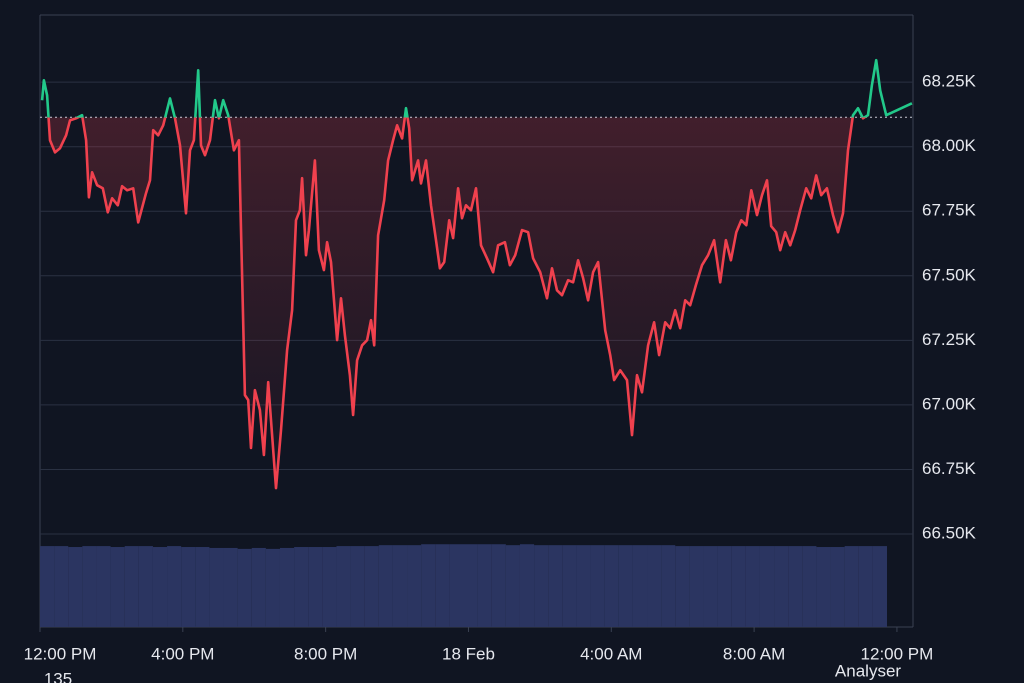 This screenshot has height=683, width=1024. Describe the element at coordinates (949, 145) in the screenshot. I see `y-tick-label: 68.00K` at that location.